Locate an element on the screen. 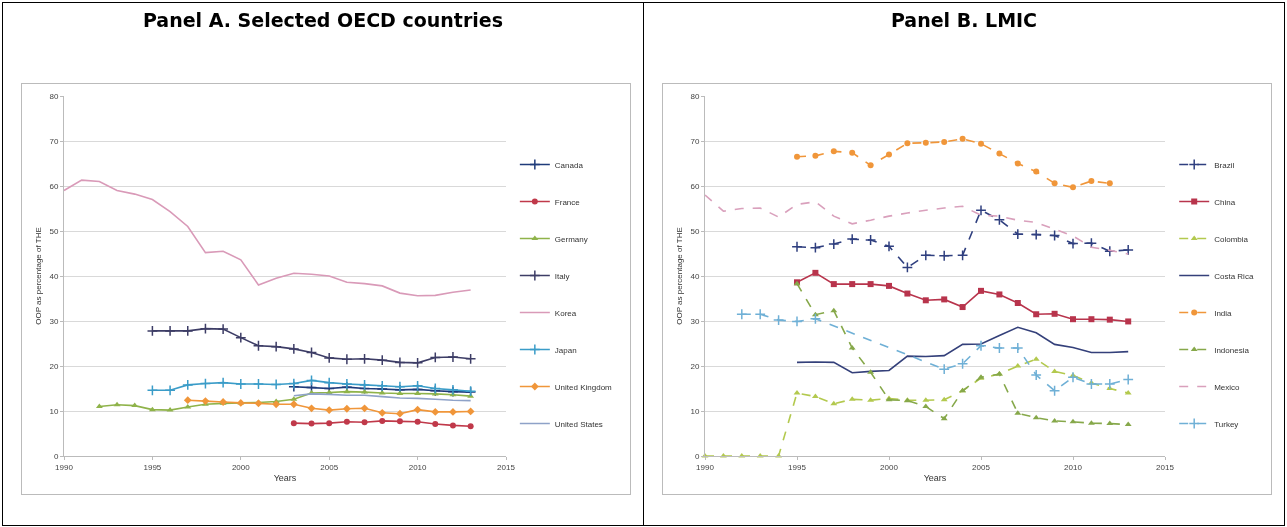 Image resolution: width=1287 pixels, height=527 pixels. chart-title: Panel A. Selected OECD countries is located at coordinates (323, 20).